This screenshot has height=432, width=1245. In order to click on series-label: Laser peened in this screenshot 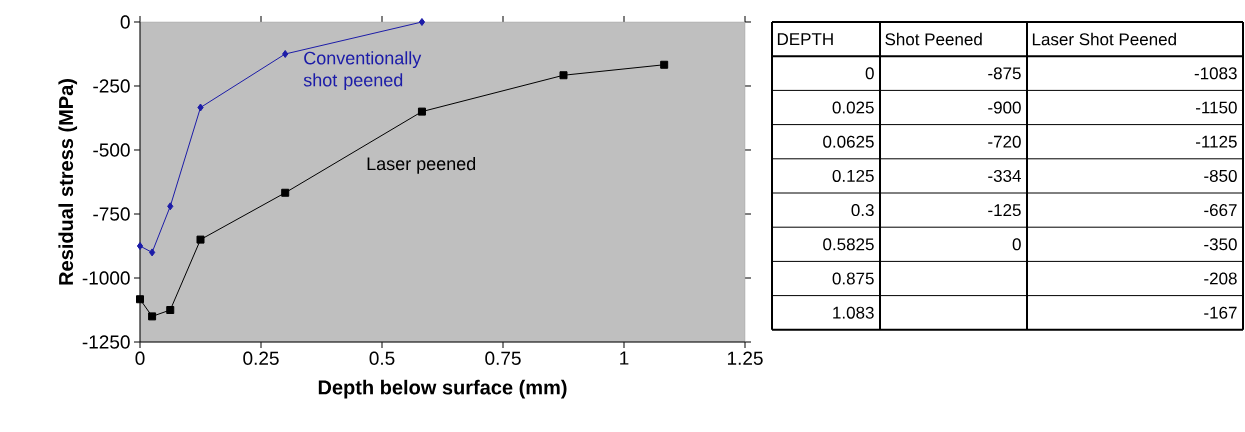, I will do `click(421, 165)`.